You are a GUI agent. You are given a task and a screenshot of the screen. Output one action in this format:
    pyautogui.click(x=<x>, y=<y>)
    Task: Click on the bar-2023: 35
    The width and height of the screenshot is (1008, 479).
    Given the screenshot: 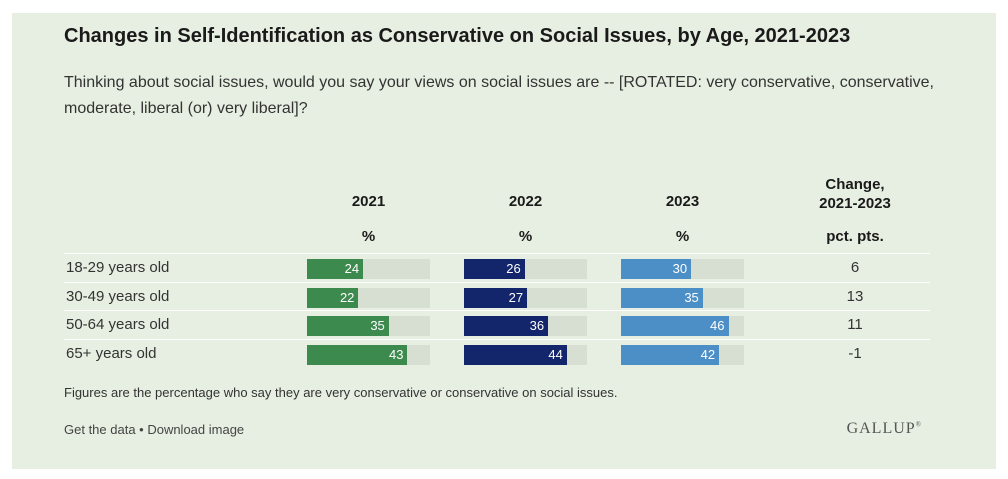 What is the action you would take?
    pyautogui.click(x=662, y=297)
    